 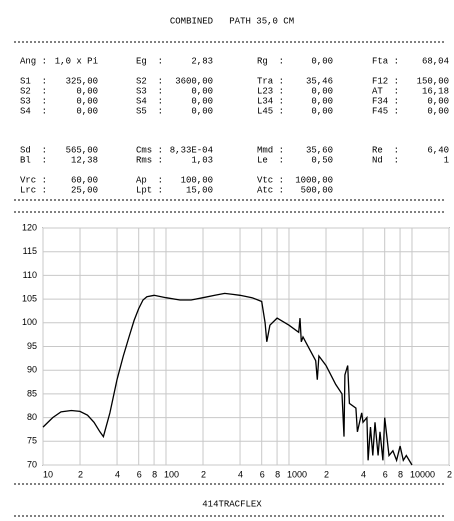 What do you see at coordinates (32, 370) in the screenshot?
I see `y-tick-label: 90` at bounding box center [32, 370].